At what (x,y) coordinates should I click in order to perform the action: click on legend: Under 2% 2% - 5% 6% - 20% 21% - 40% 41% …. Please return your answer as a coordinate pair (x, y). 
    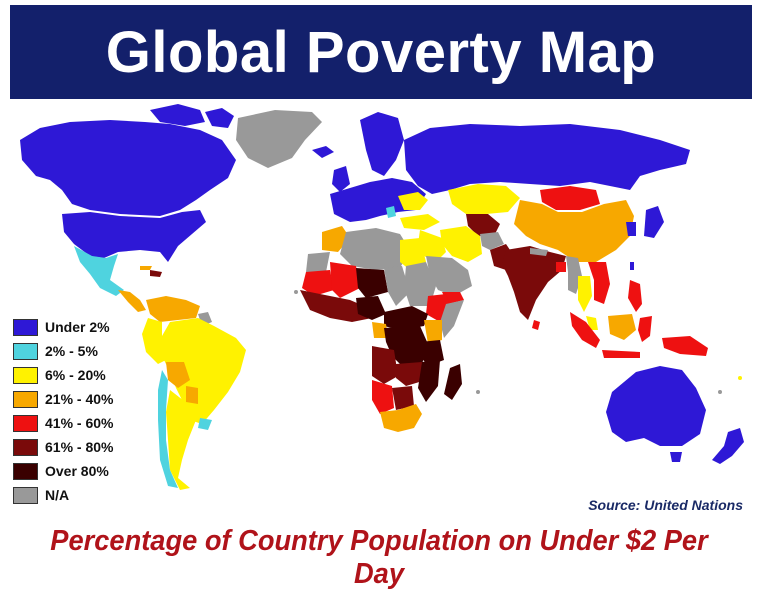
    Looking at the image, I should click on (63, 411).